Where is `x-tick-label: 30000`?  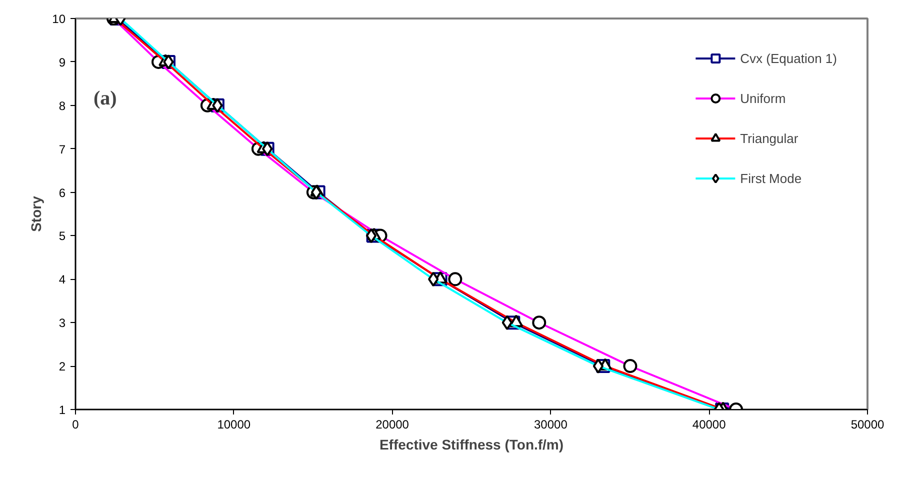
x-tick-label: 30000 is located at coordinates (551, 425).